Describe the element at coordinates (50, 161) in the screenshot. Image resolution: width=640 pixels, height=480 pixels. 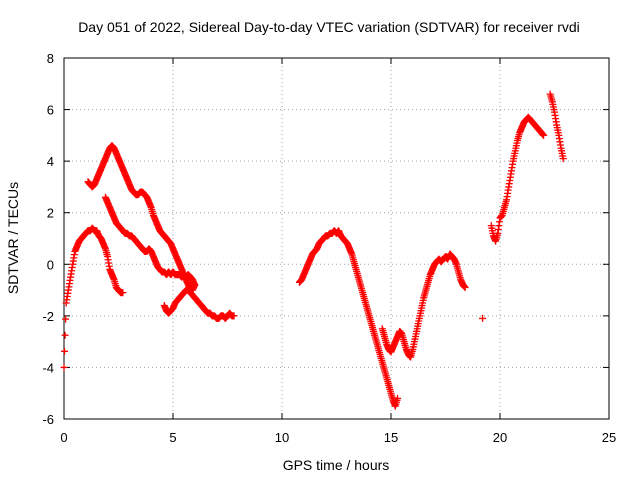
I see `y-tick-label: 4` at that location.